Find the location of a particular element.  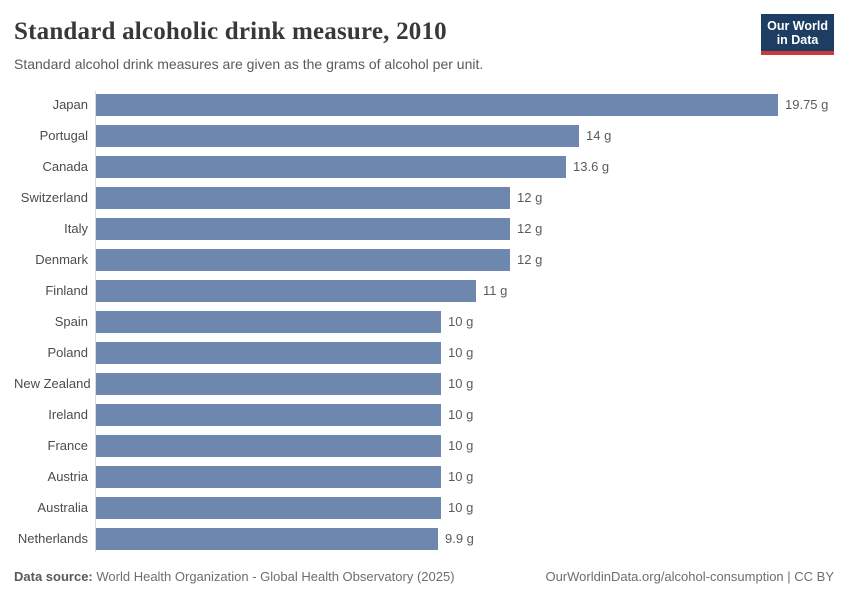

owid-logo-line1: Our World is located at coordinates (797, 26).